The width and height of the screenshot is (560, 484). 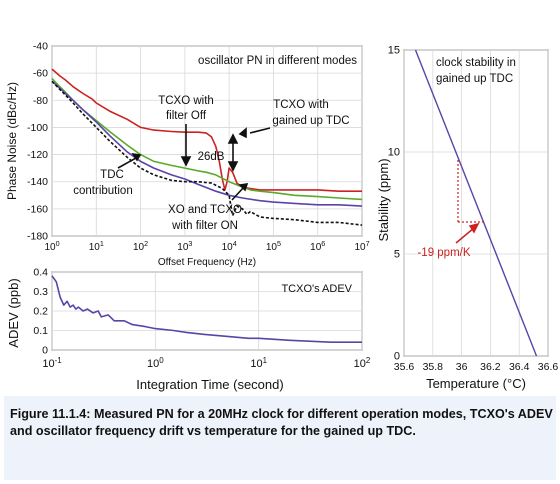 What do you see at coordinates (206, 363) in the screenshot?
I see `adev-x-tick-labels: 10⁻¹ 10⁰ 10¹ 10²` at bounding box center [206, 363].